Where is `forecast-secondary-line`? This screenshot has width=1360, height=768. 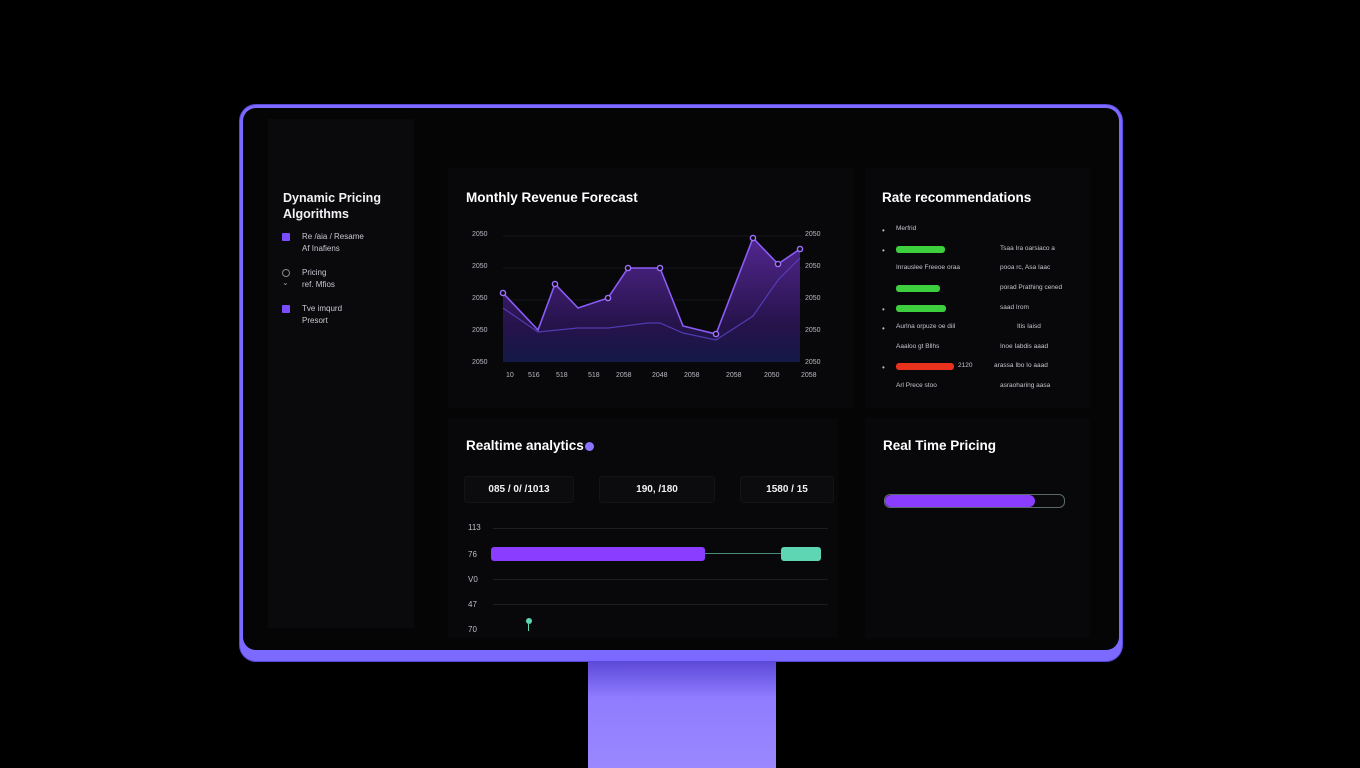
forecast-secondary-line is located at coordinates (651, 299).